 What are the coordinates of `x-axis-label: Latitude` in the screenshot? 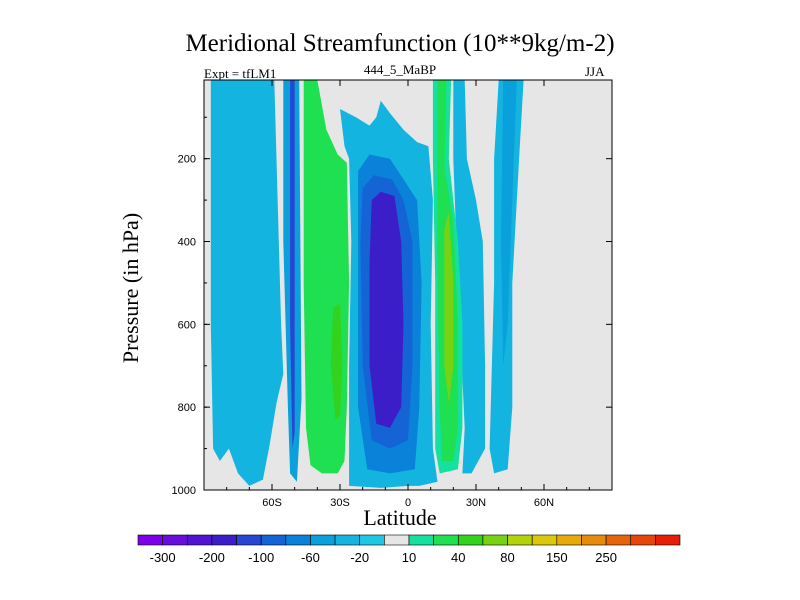 It's located at (400, 517).